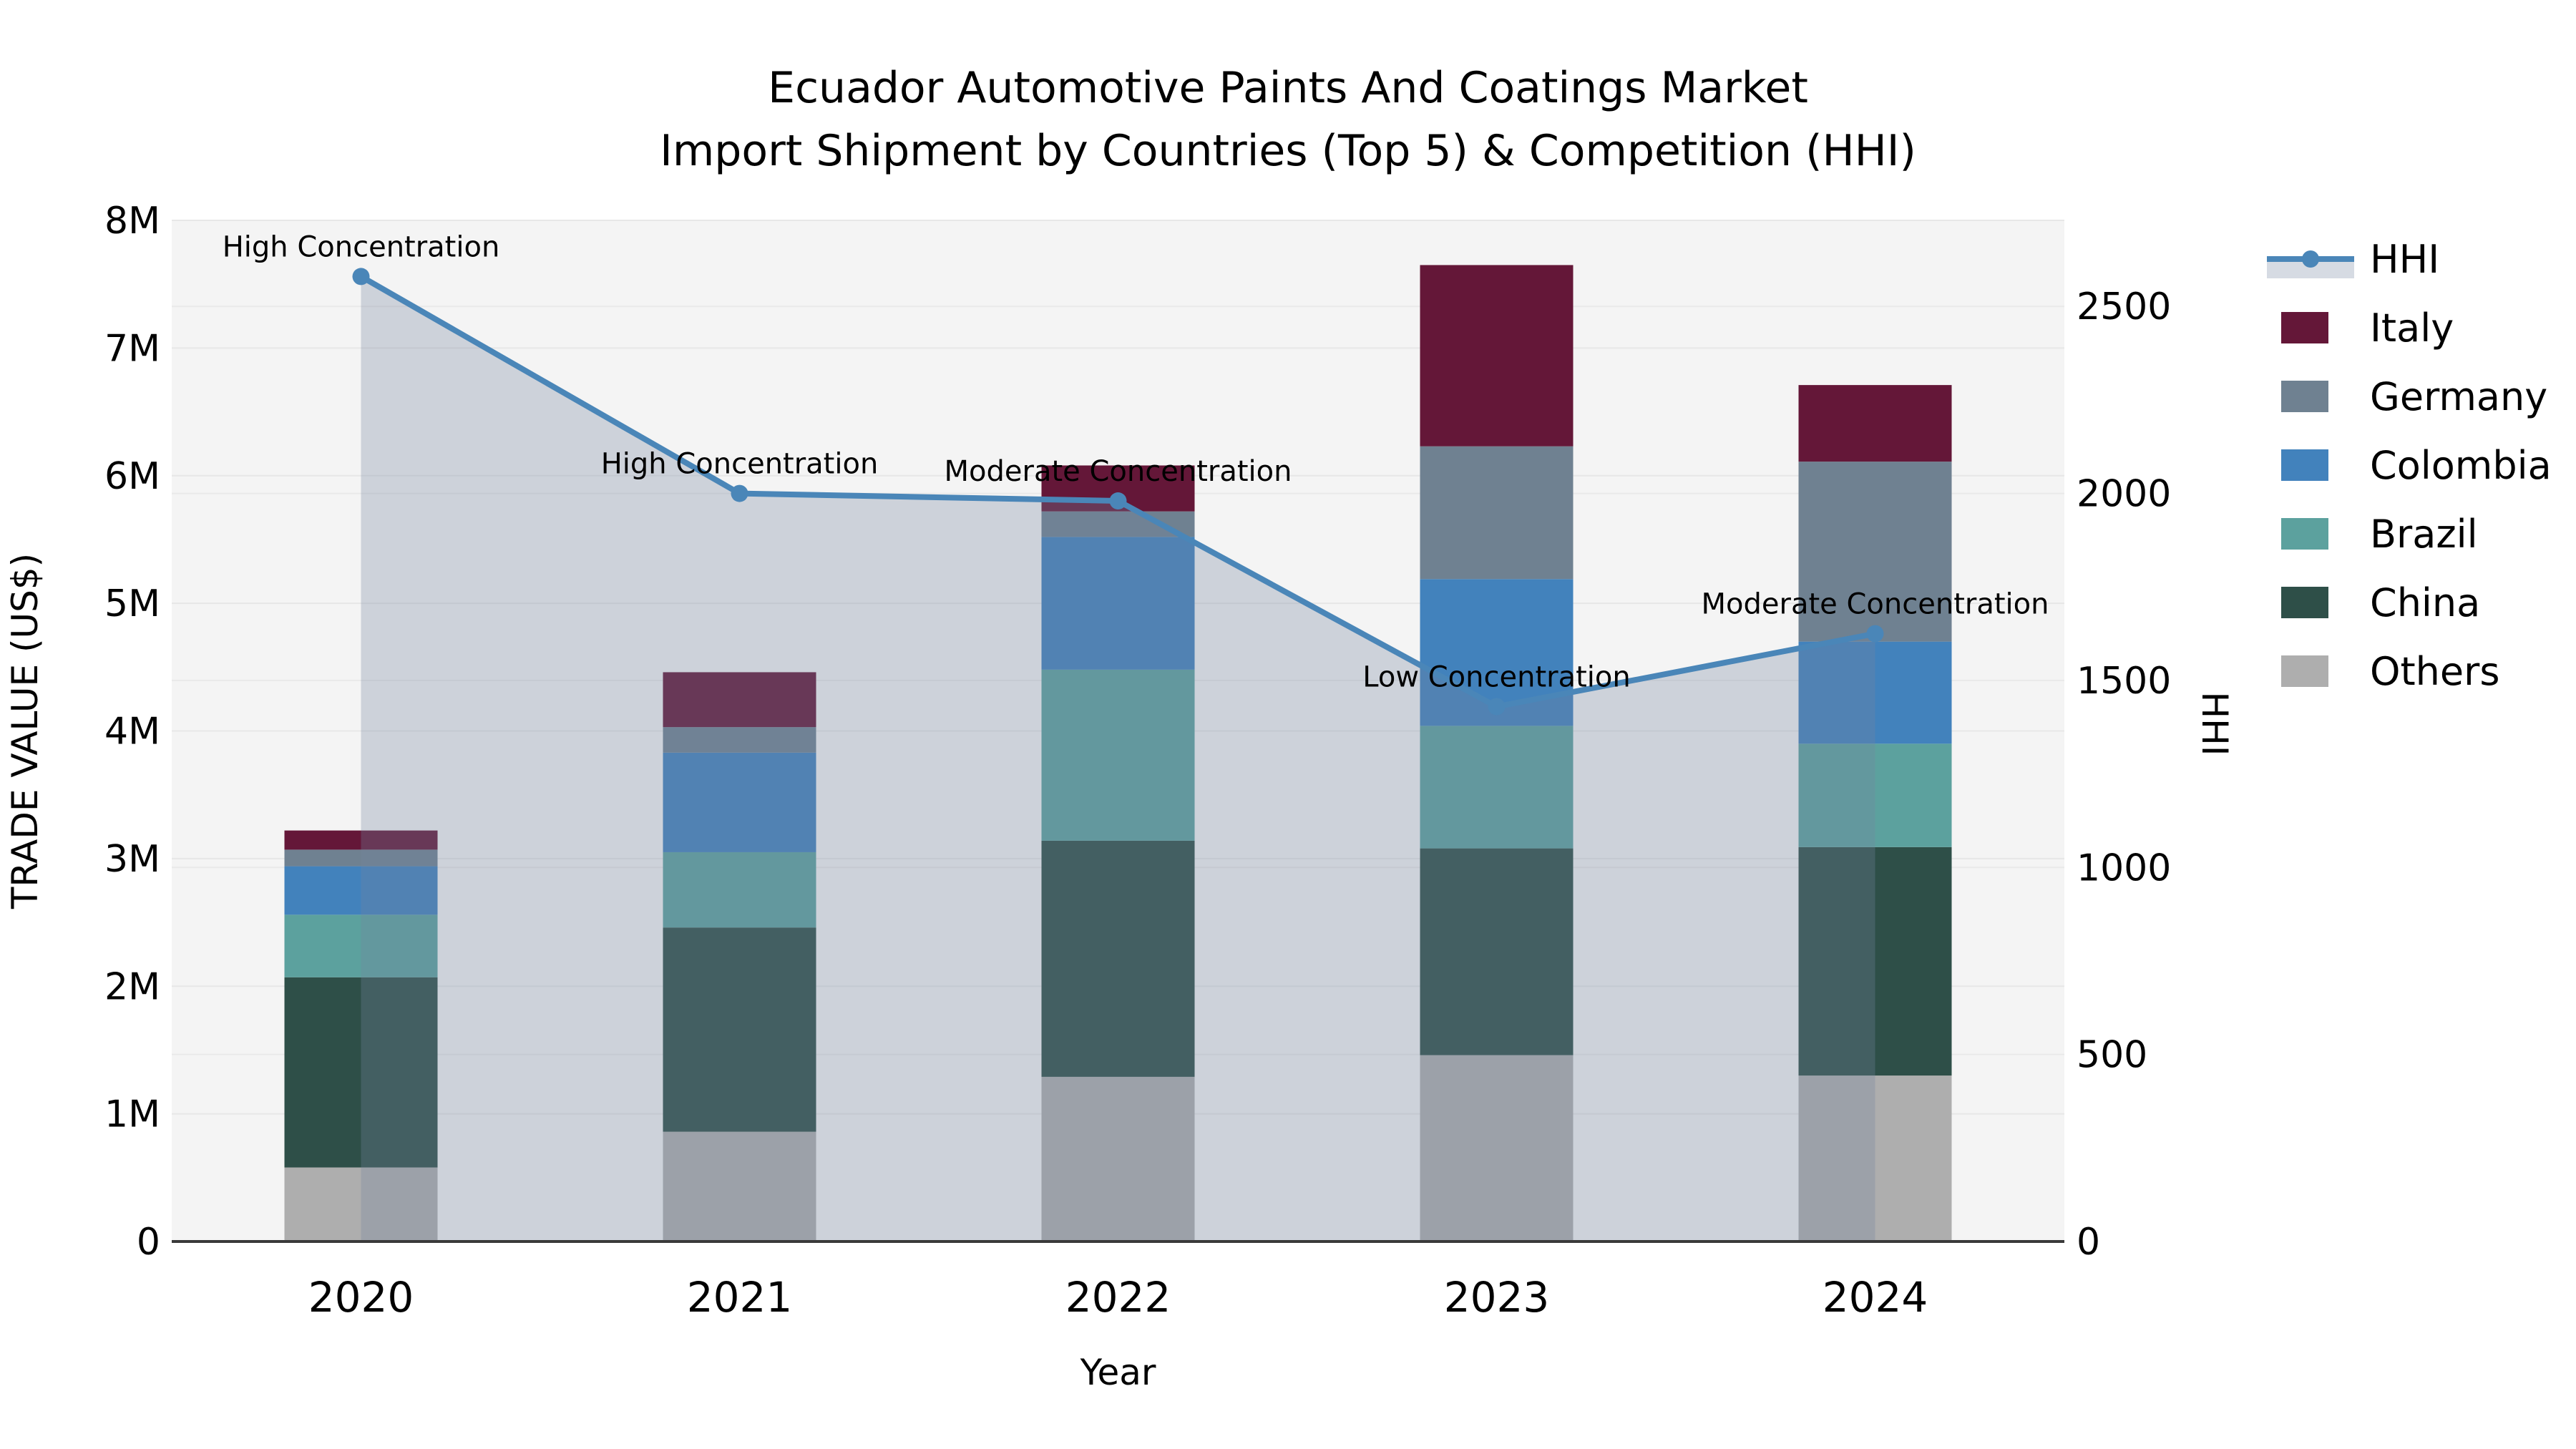 The image size is (2576, 1449). What do you see at coordinates (1118, 1158) in the screenshot?
I see `bar-segment-others-2022` at bounding box center [1118, 1158].